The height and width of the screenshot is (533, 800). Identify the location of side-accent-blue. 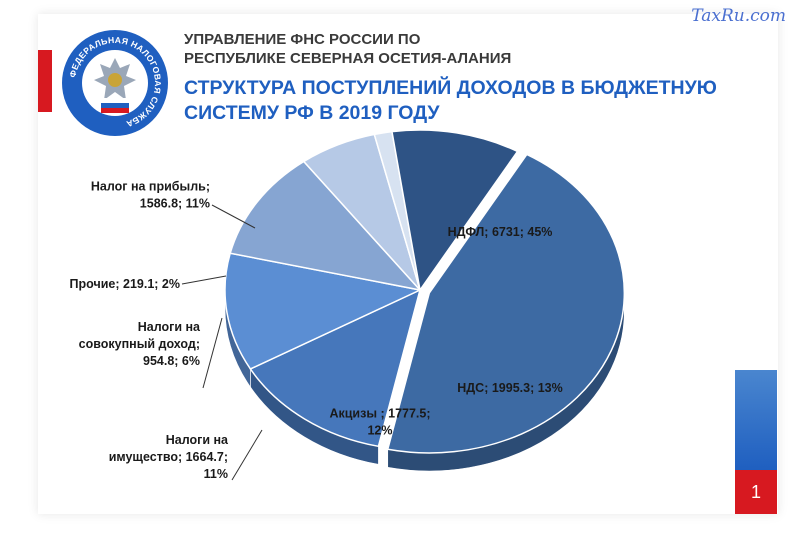
(756, 420).